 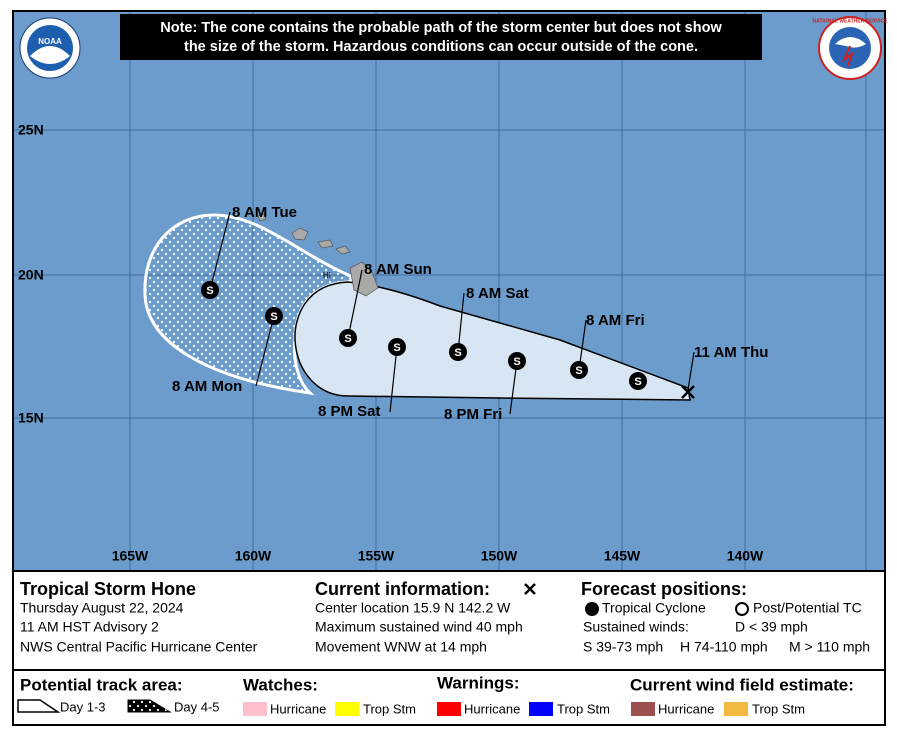 I want to click on legend-title: Warnings:, so click(x=478, y=682).